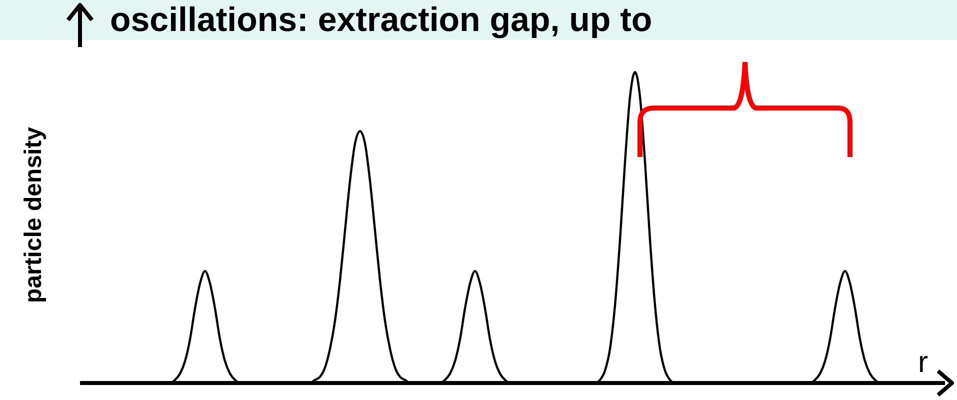 Image resolution: width=957 pixels, height=400 pixels. I want to click on x-axis-title: r, so click(923, 363).